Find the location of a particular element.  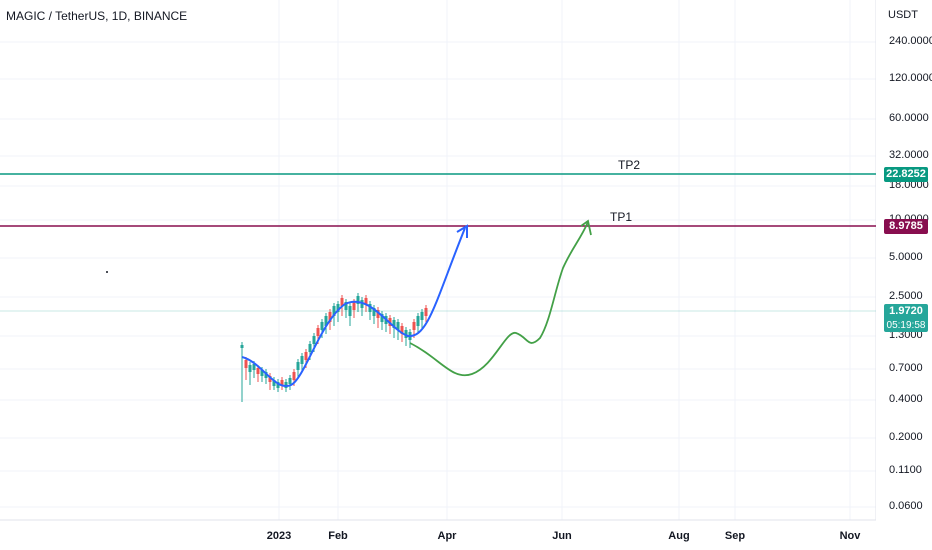

price-tick-label: 0.7000 is located at coordinates (906, 368).